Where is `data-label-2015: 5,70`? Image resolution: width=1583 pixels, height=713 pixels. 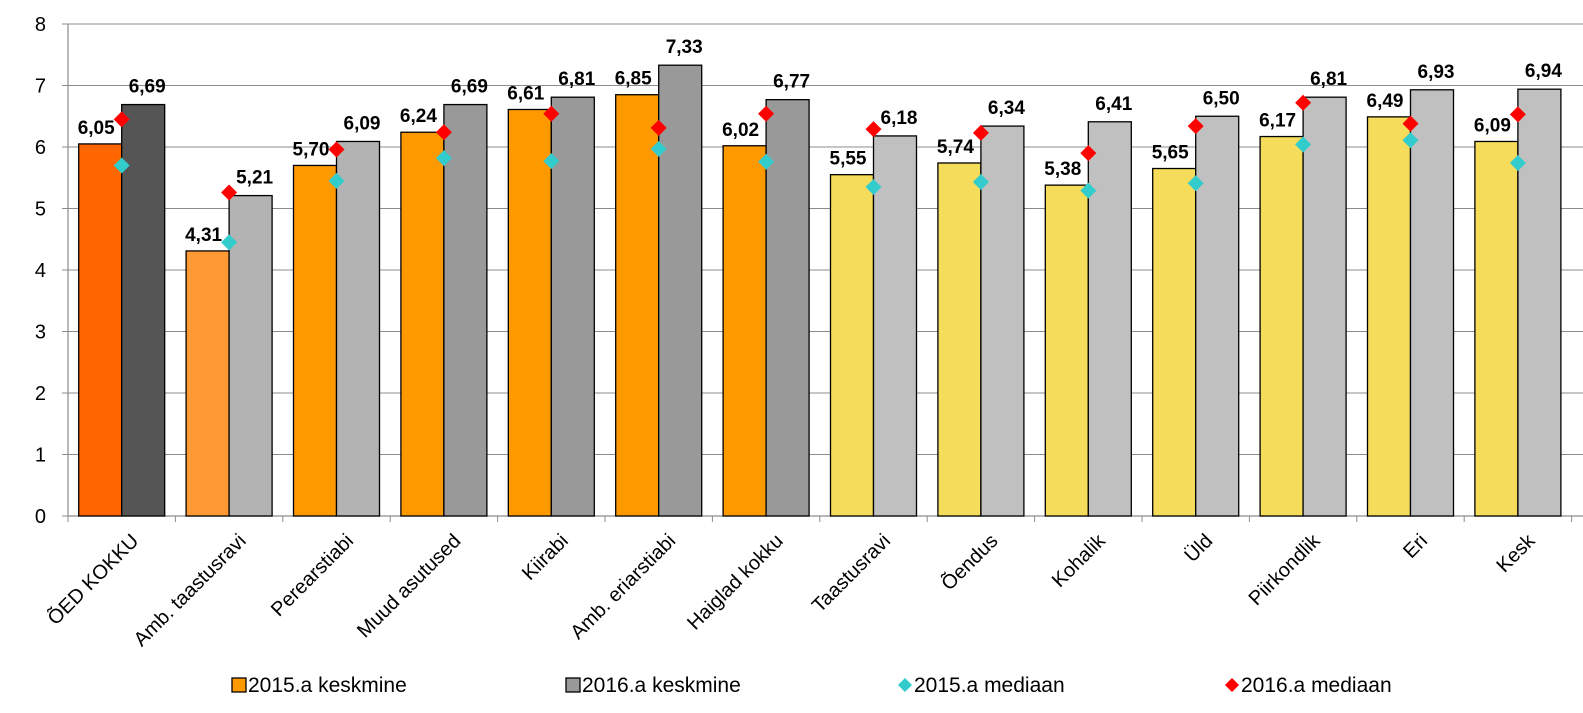
data-label-2015: 5,70 is located at coordinates (311, 149).